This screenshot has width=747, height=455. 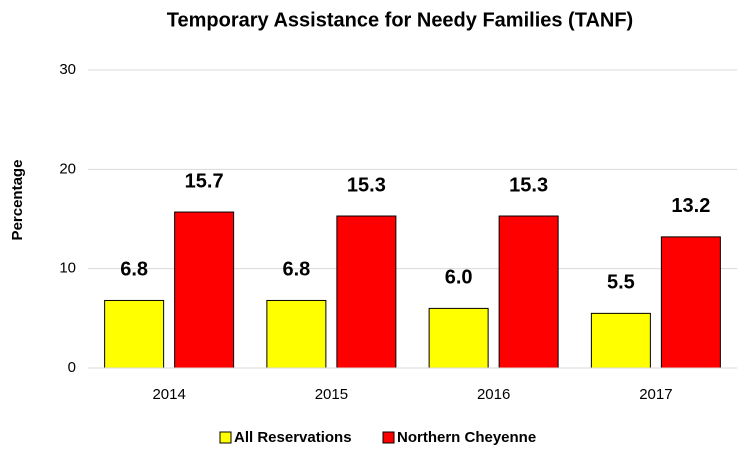 I want to click on data-label: 5.5, so click(x=621, y=283).